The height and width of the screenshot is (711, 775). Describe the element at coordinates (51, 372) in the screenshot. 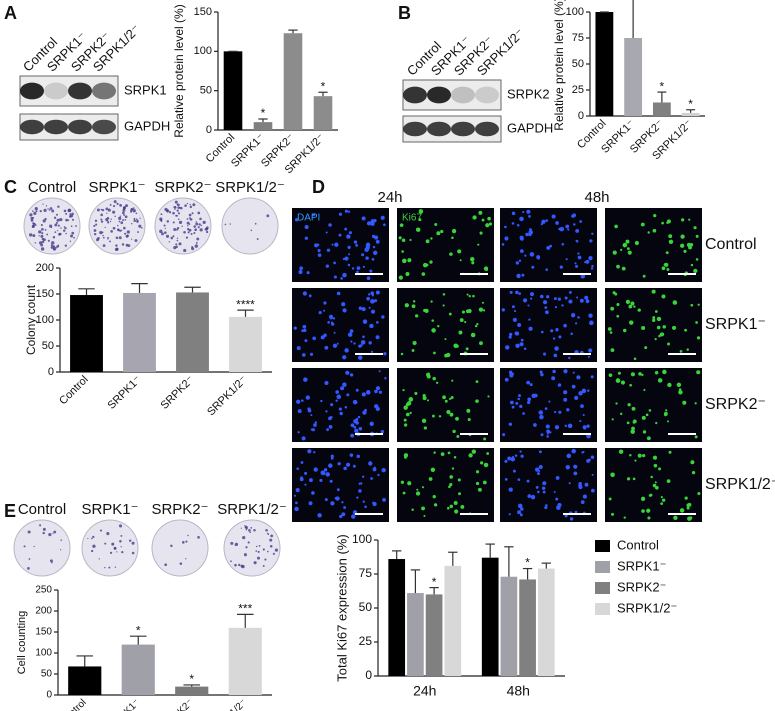

I see `y-tick-label: 0` at that location.